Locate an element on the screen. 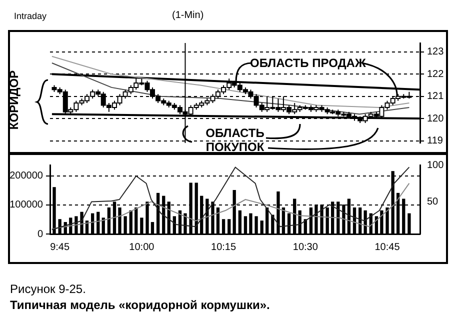  y2-tick-label: 50 is located at coordinates (433, 202).